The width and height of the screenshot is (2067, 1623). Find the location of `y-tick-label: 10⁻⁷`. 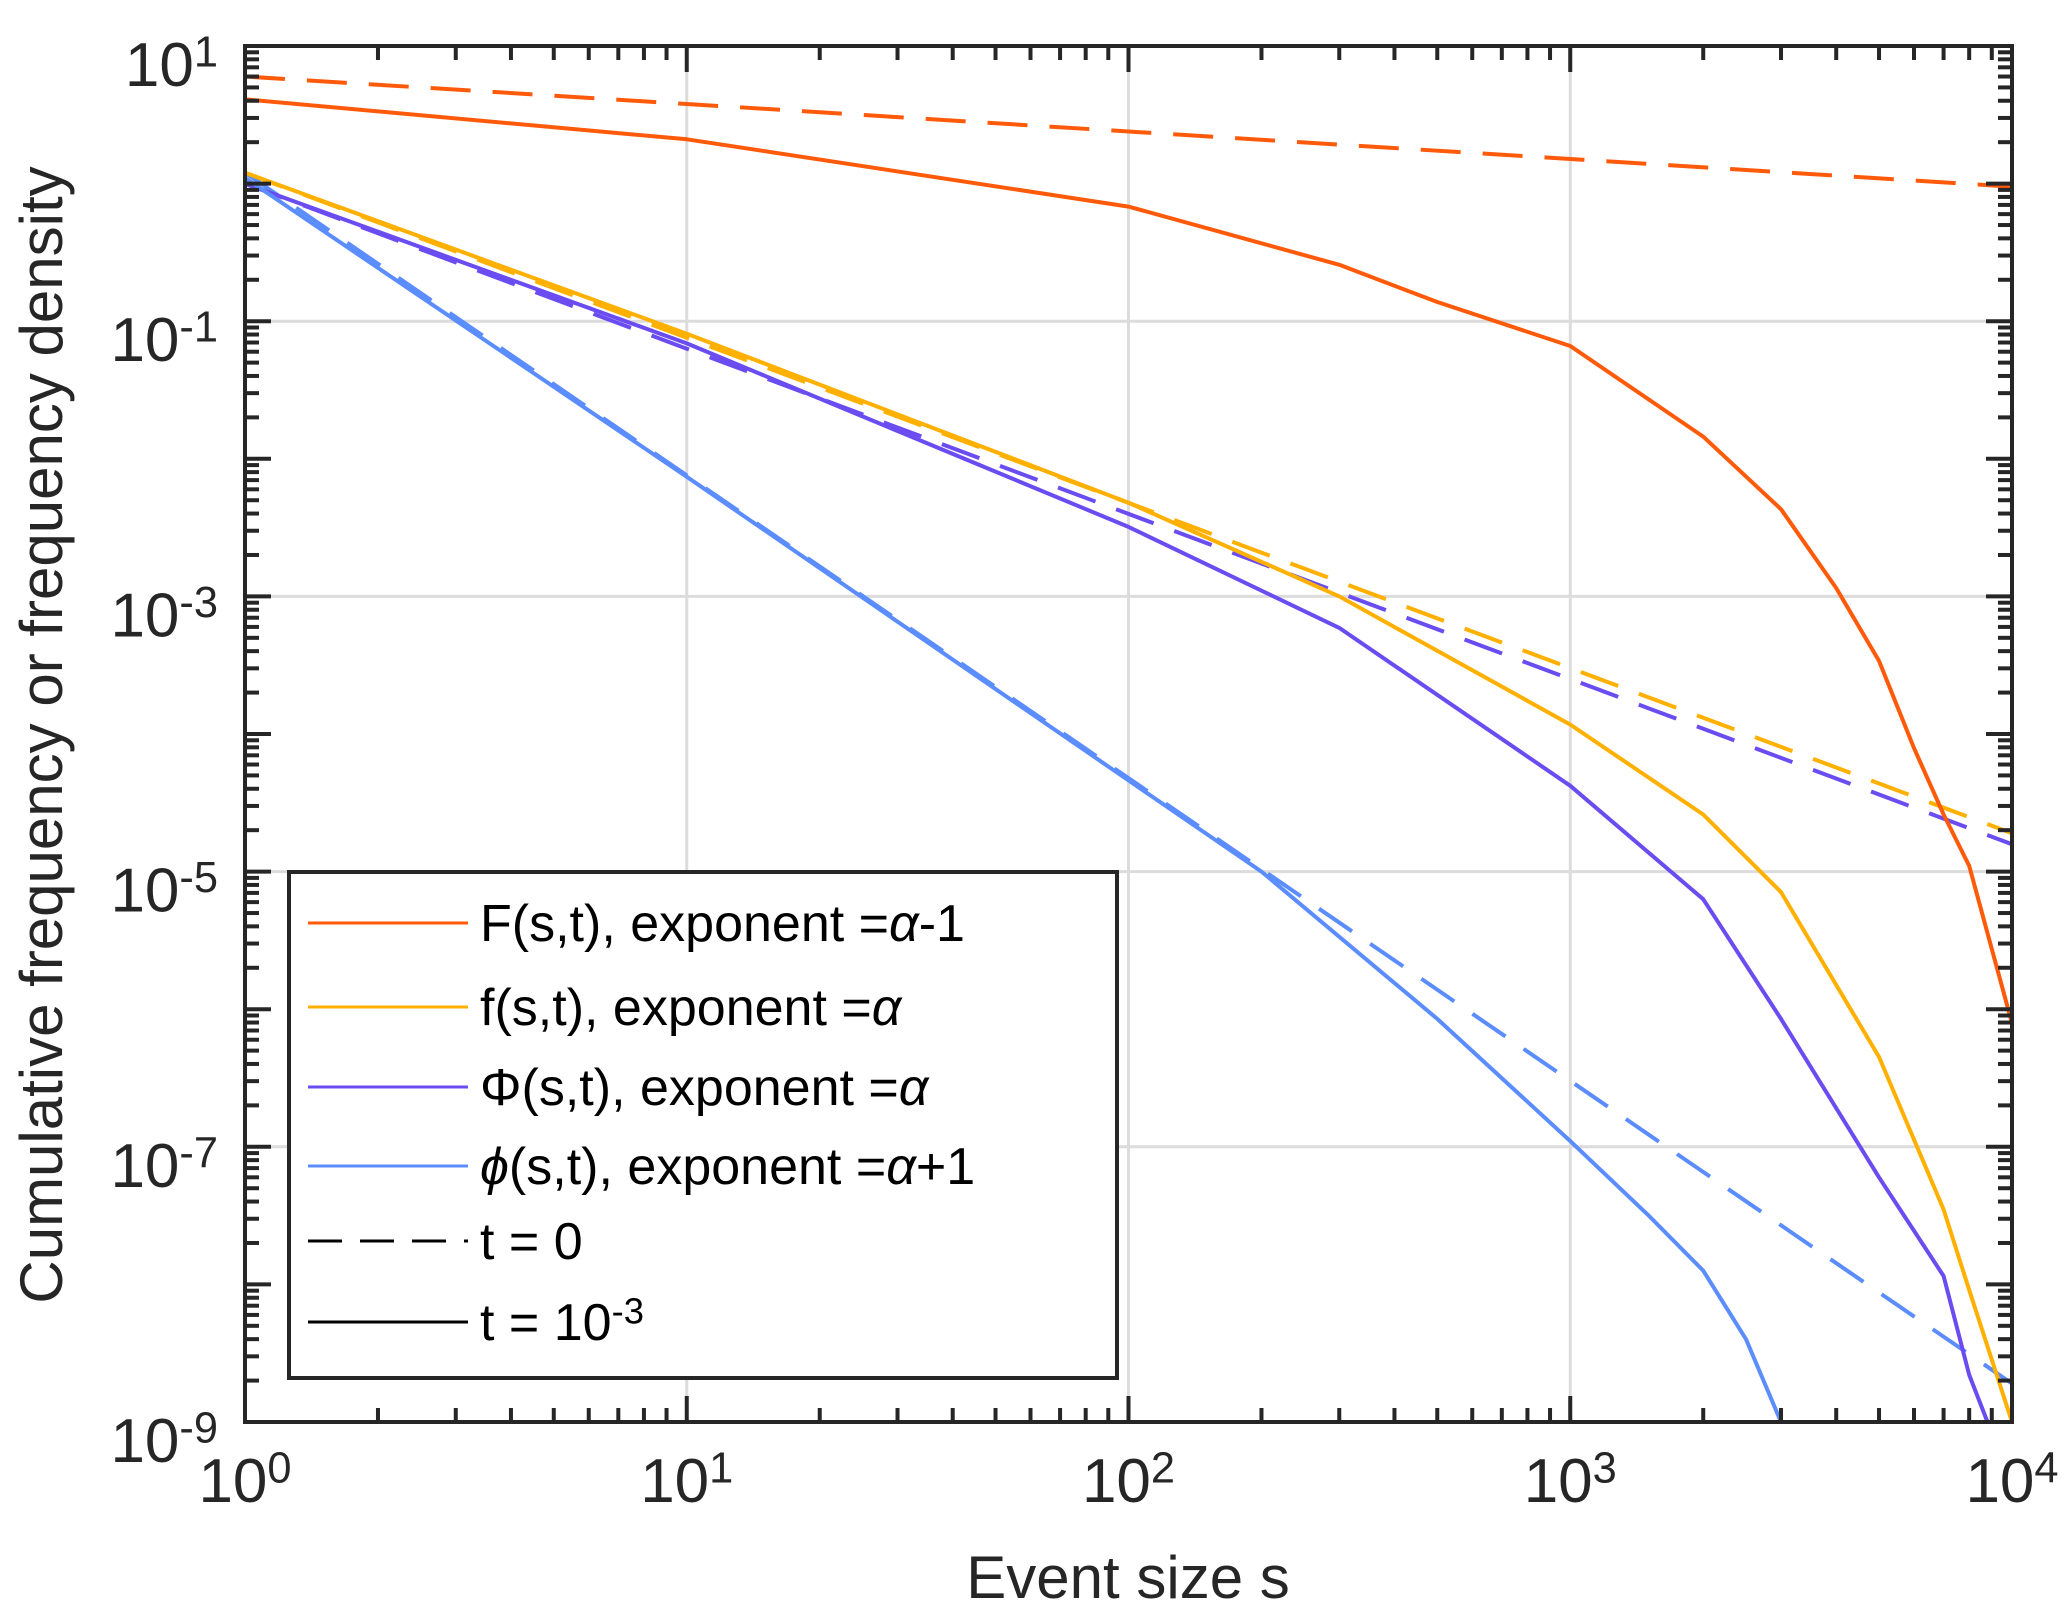

y-tick-label: 10⁻⁷ is located at coordinates (164, 1165).